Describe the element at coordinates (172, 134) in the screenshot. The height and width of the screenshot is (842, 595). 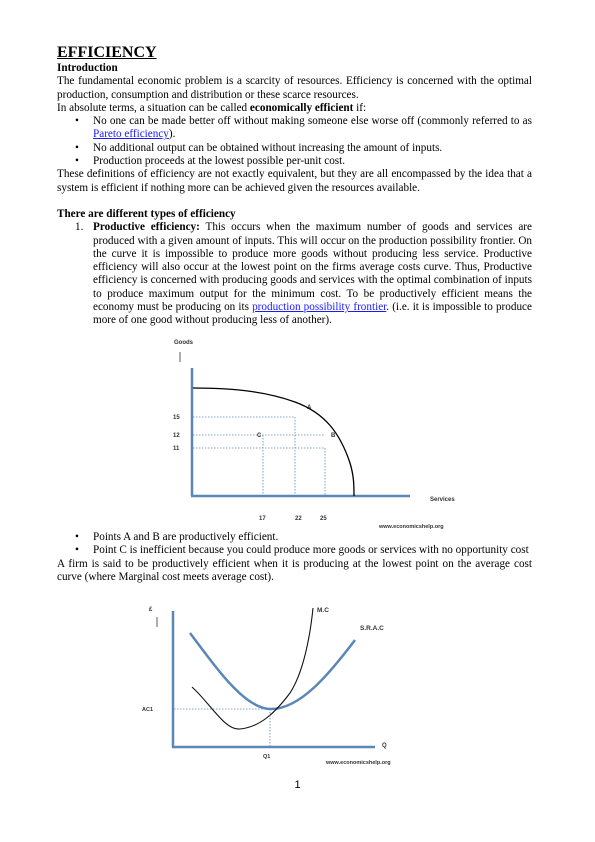
I see `list-item-end: ).` at that location.